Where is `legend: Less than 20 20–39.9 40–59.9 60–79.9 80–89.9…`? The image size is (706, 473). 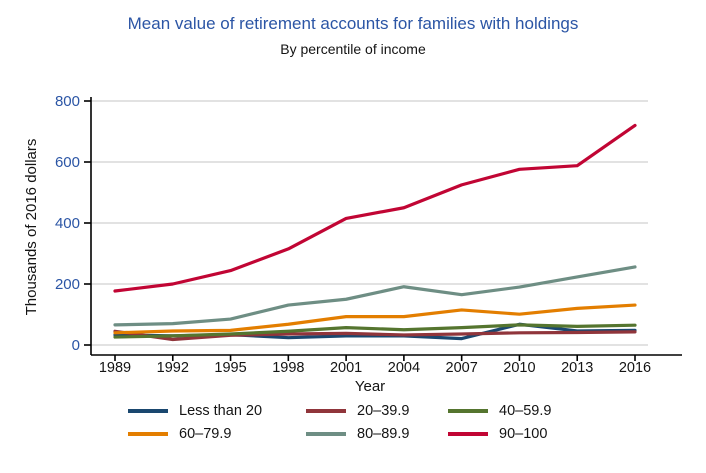
legend: Less than 20 20–39.9 40–59.9 60–79.9 80–89.9… is located at coordinates (353, 422).